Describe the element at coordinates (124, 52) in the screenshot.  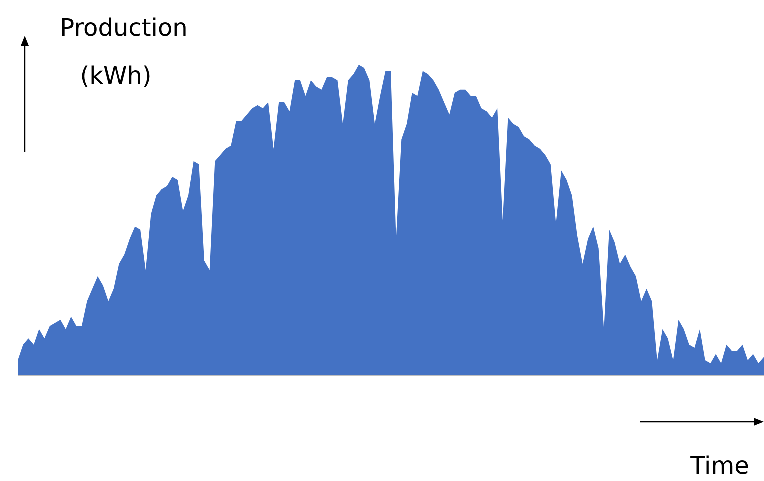
I see `y-axis-title: Production (kWh)` at that location.